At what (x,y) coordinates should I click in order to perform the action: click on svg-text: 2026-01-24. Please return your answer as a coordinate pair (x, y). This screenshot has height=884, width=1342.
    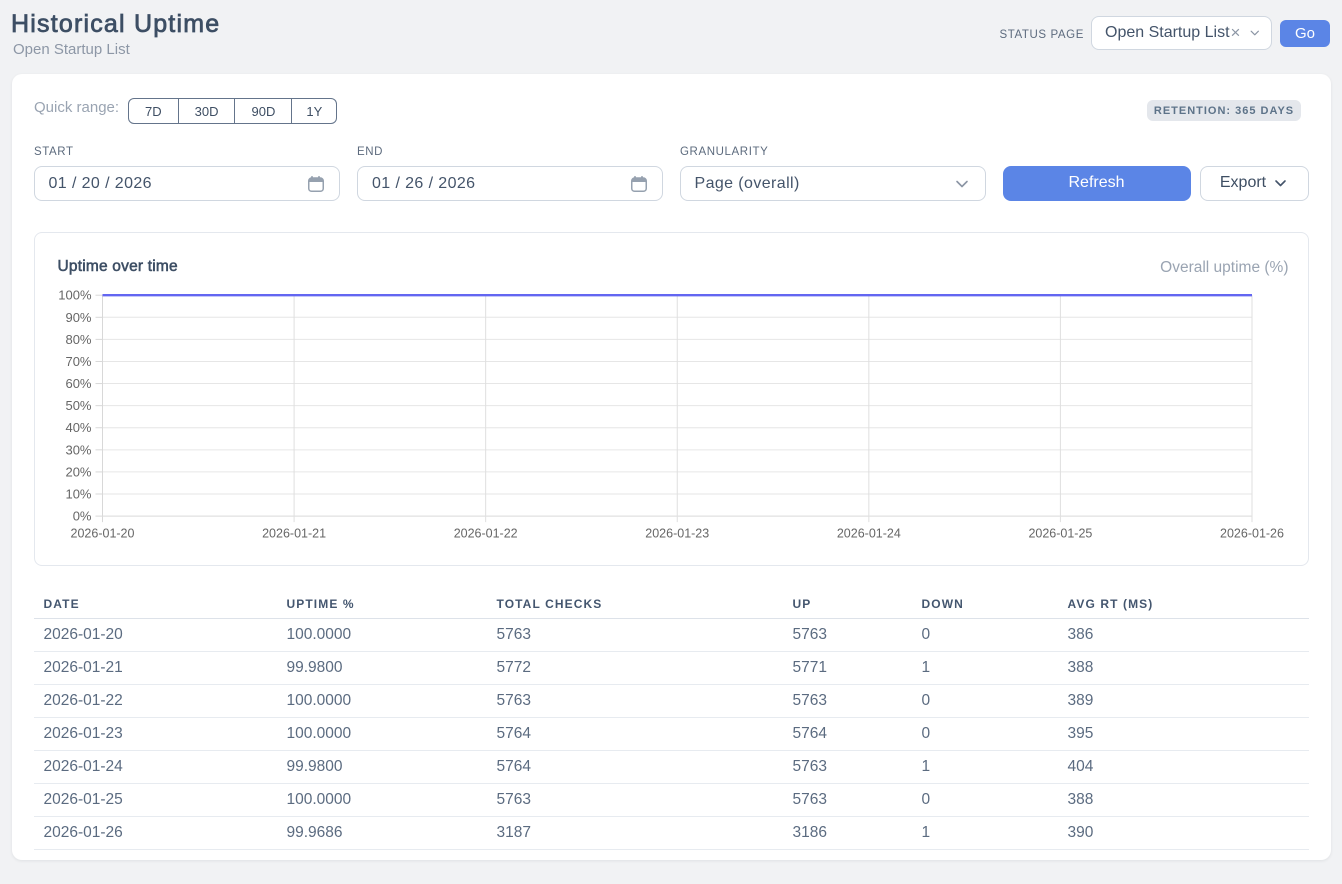
    Looking at the image, I should click on (868, 533).